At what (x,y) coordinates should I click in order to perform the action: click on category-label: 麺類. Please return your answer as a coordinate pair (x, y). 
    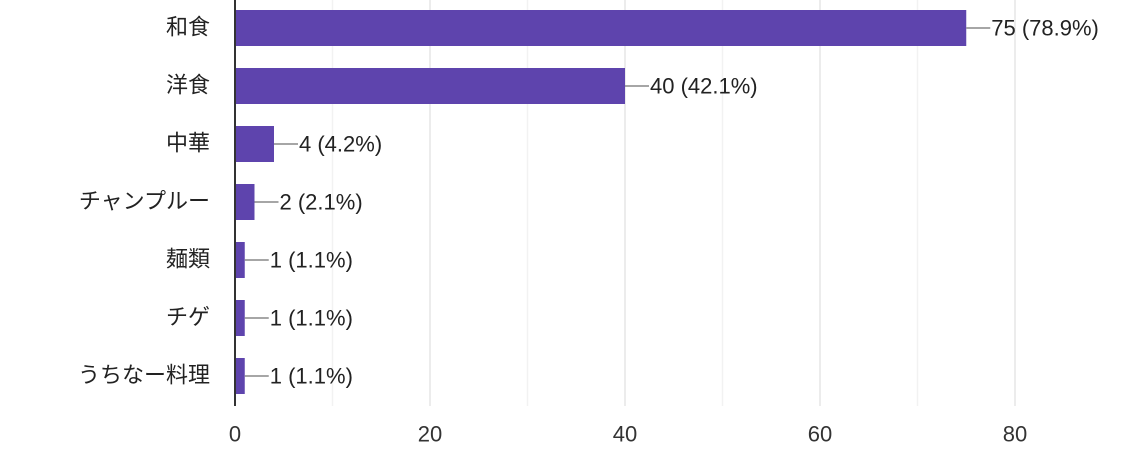
    Looking at the image, I should click on (188, 260).